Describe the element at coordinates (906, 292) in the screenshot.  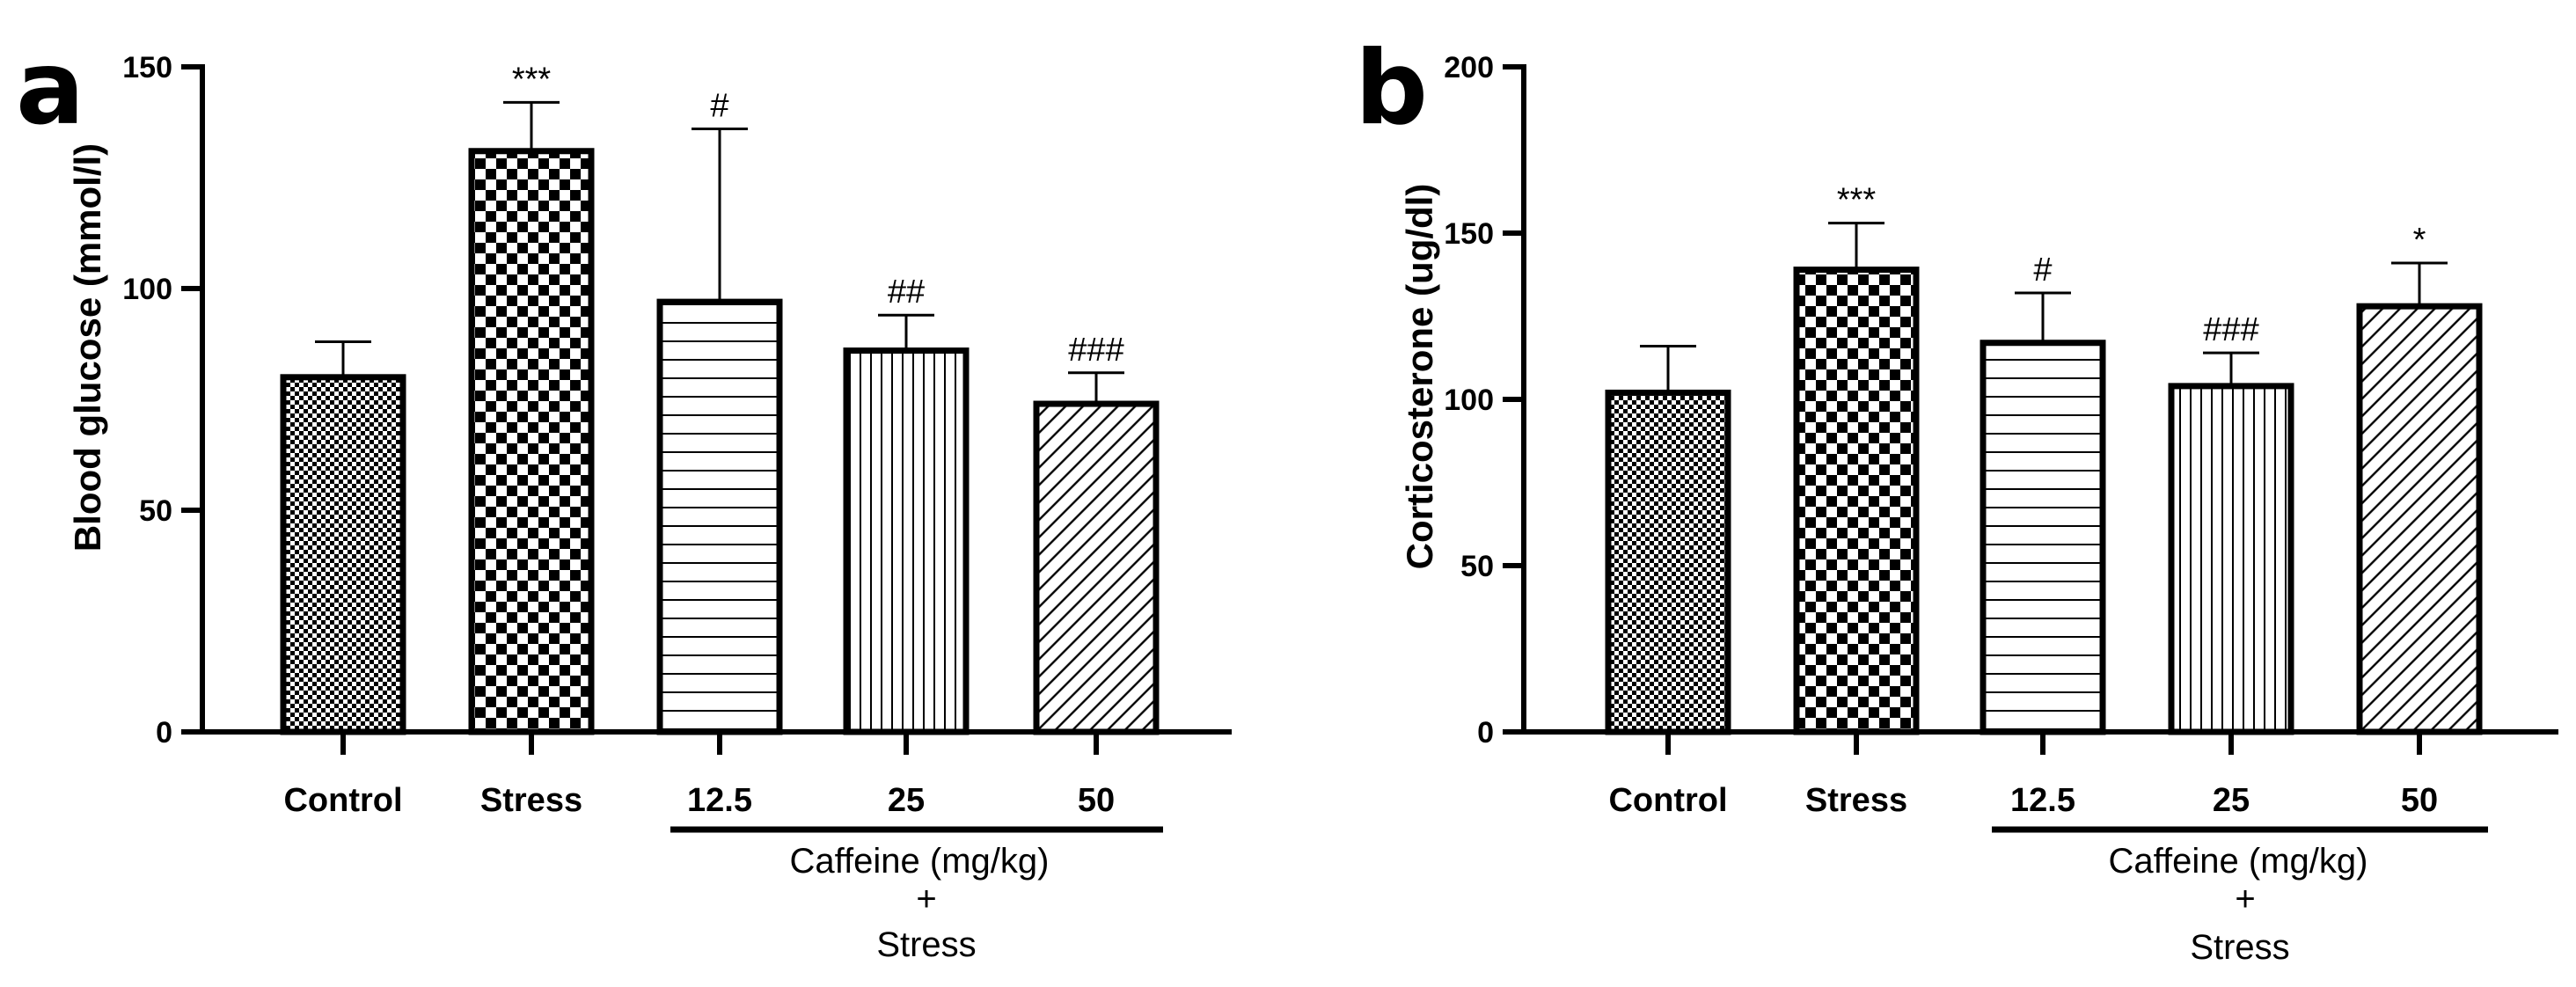
I see `significance-label: ##` at that location.